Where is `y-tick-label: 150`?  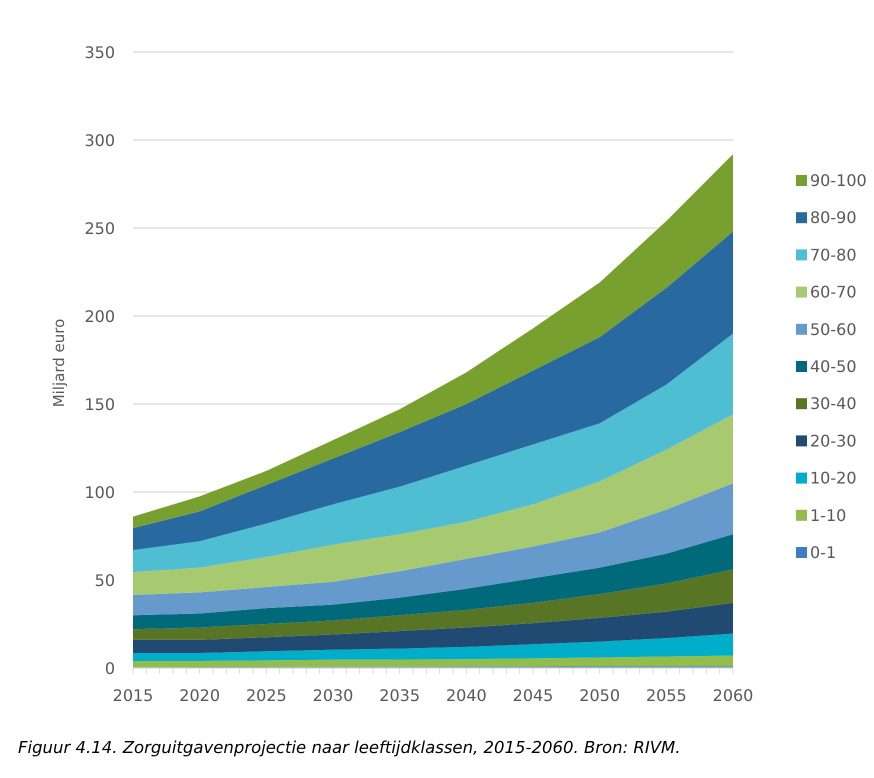 y-tick-label: 150 is located at coordinates (99, 404).